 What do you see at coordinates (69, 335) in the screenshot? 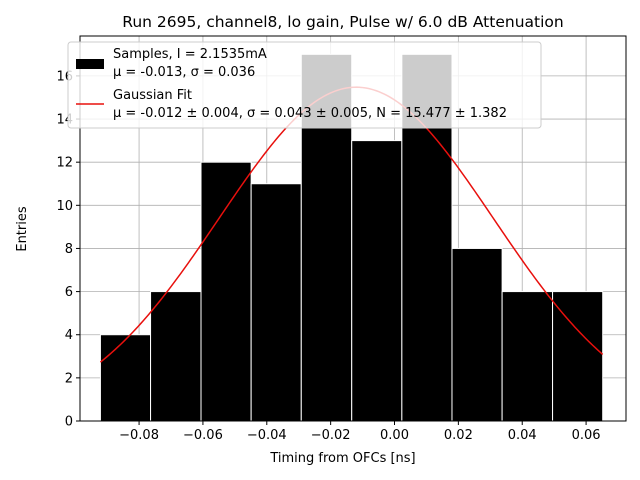
I see `y-tick-label: 4` at bounding box center [69, 335].